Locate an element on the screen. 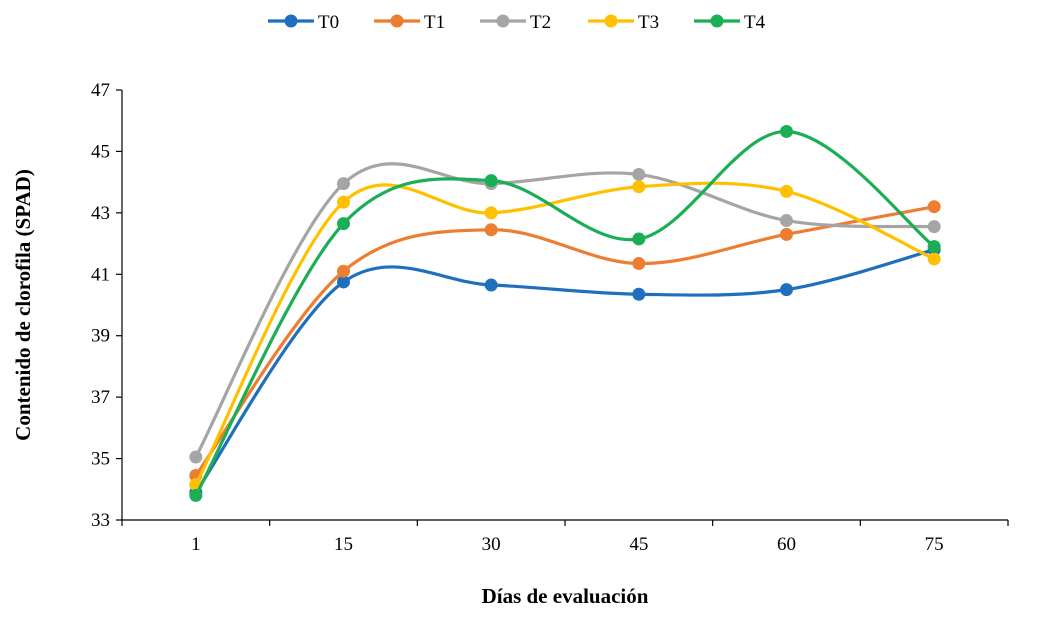 This screenshot has width=1039, height=618. legend-item-t0: T0 is located at coordinates (303, 22).